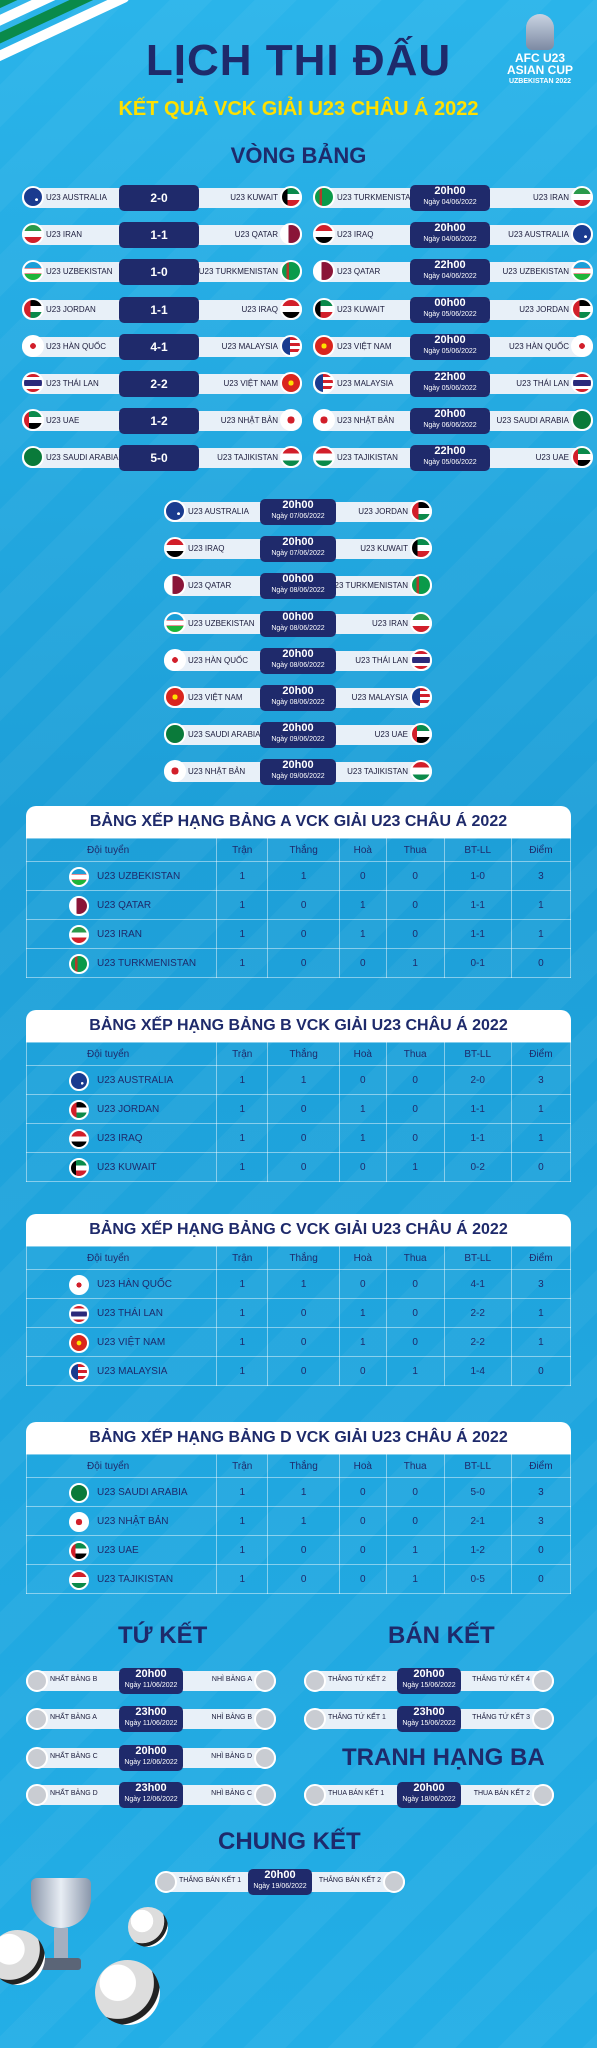 This screenshot has height=2048, width=597. What do you see at coordinates (298, 60) in the screenshot?
I see `page-title: LỊCH THI ĐẤU` at bounding box center [298, 60].